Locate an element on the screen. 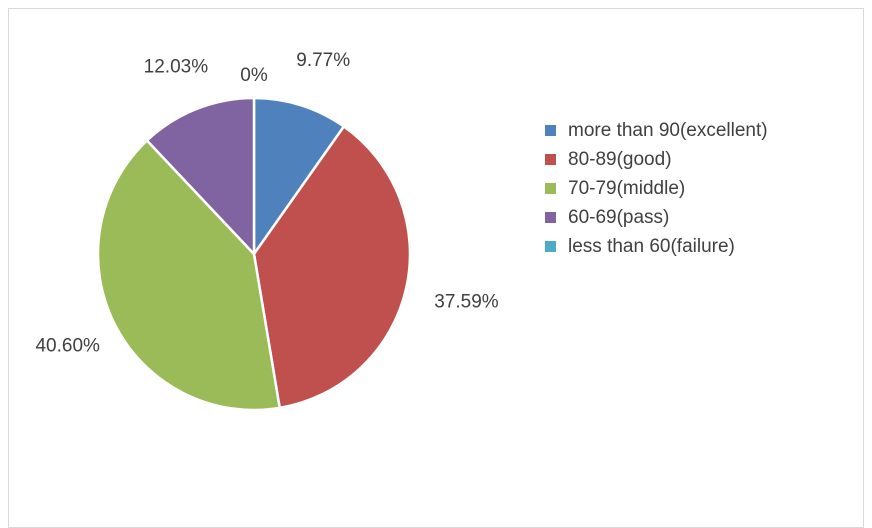  legend-label-excellent: more than 90(excellent) is located at coordinates (668, 130).